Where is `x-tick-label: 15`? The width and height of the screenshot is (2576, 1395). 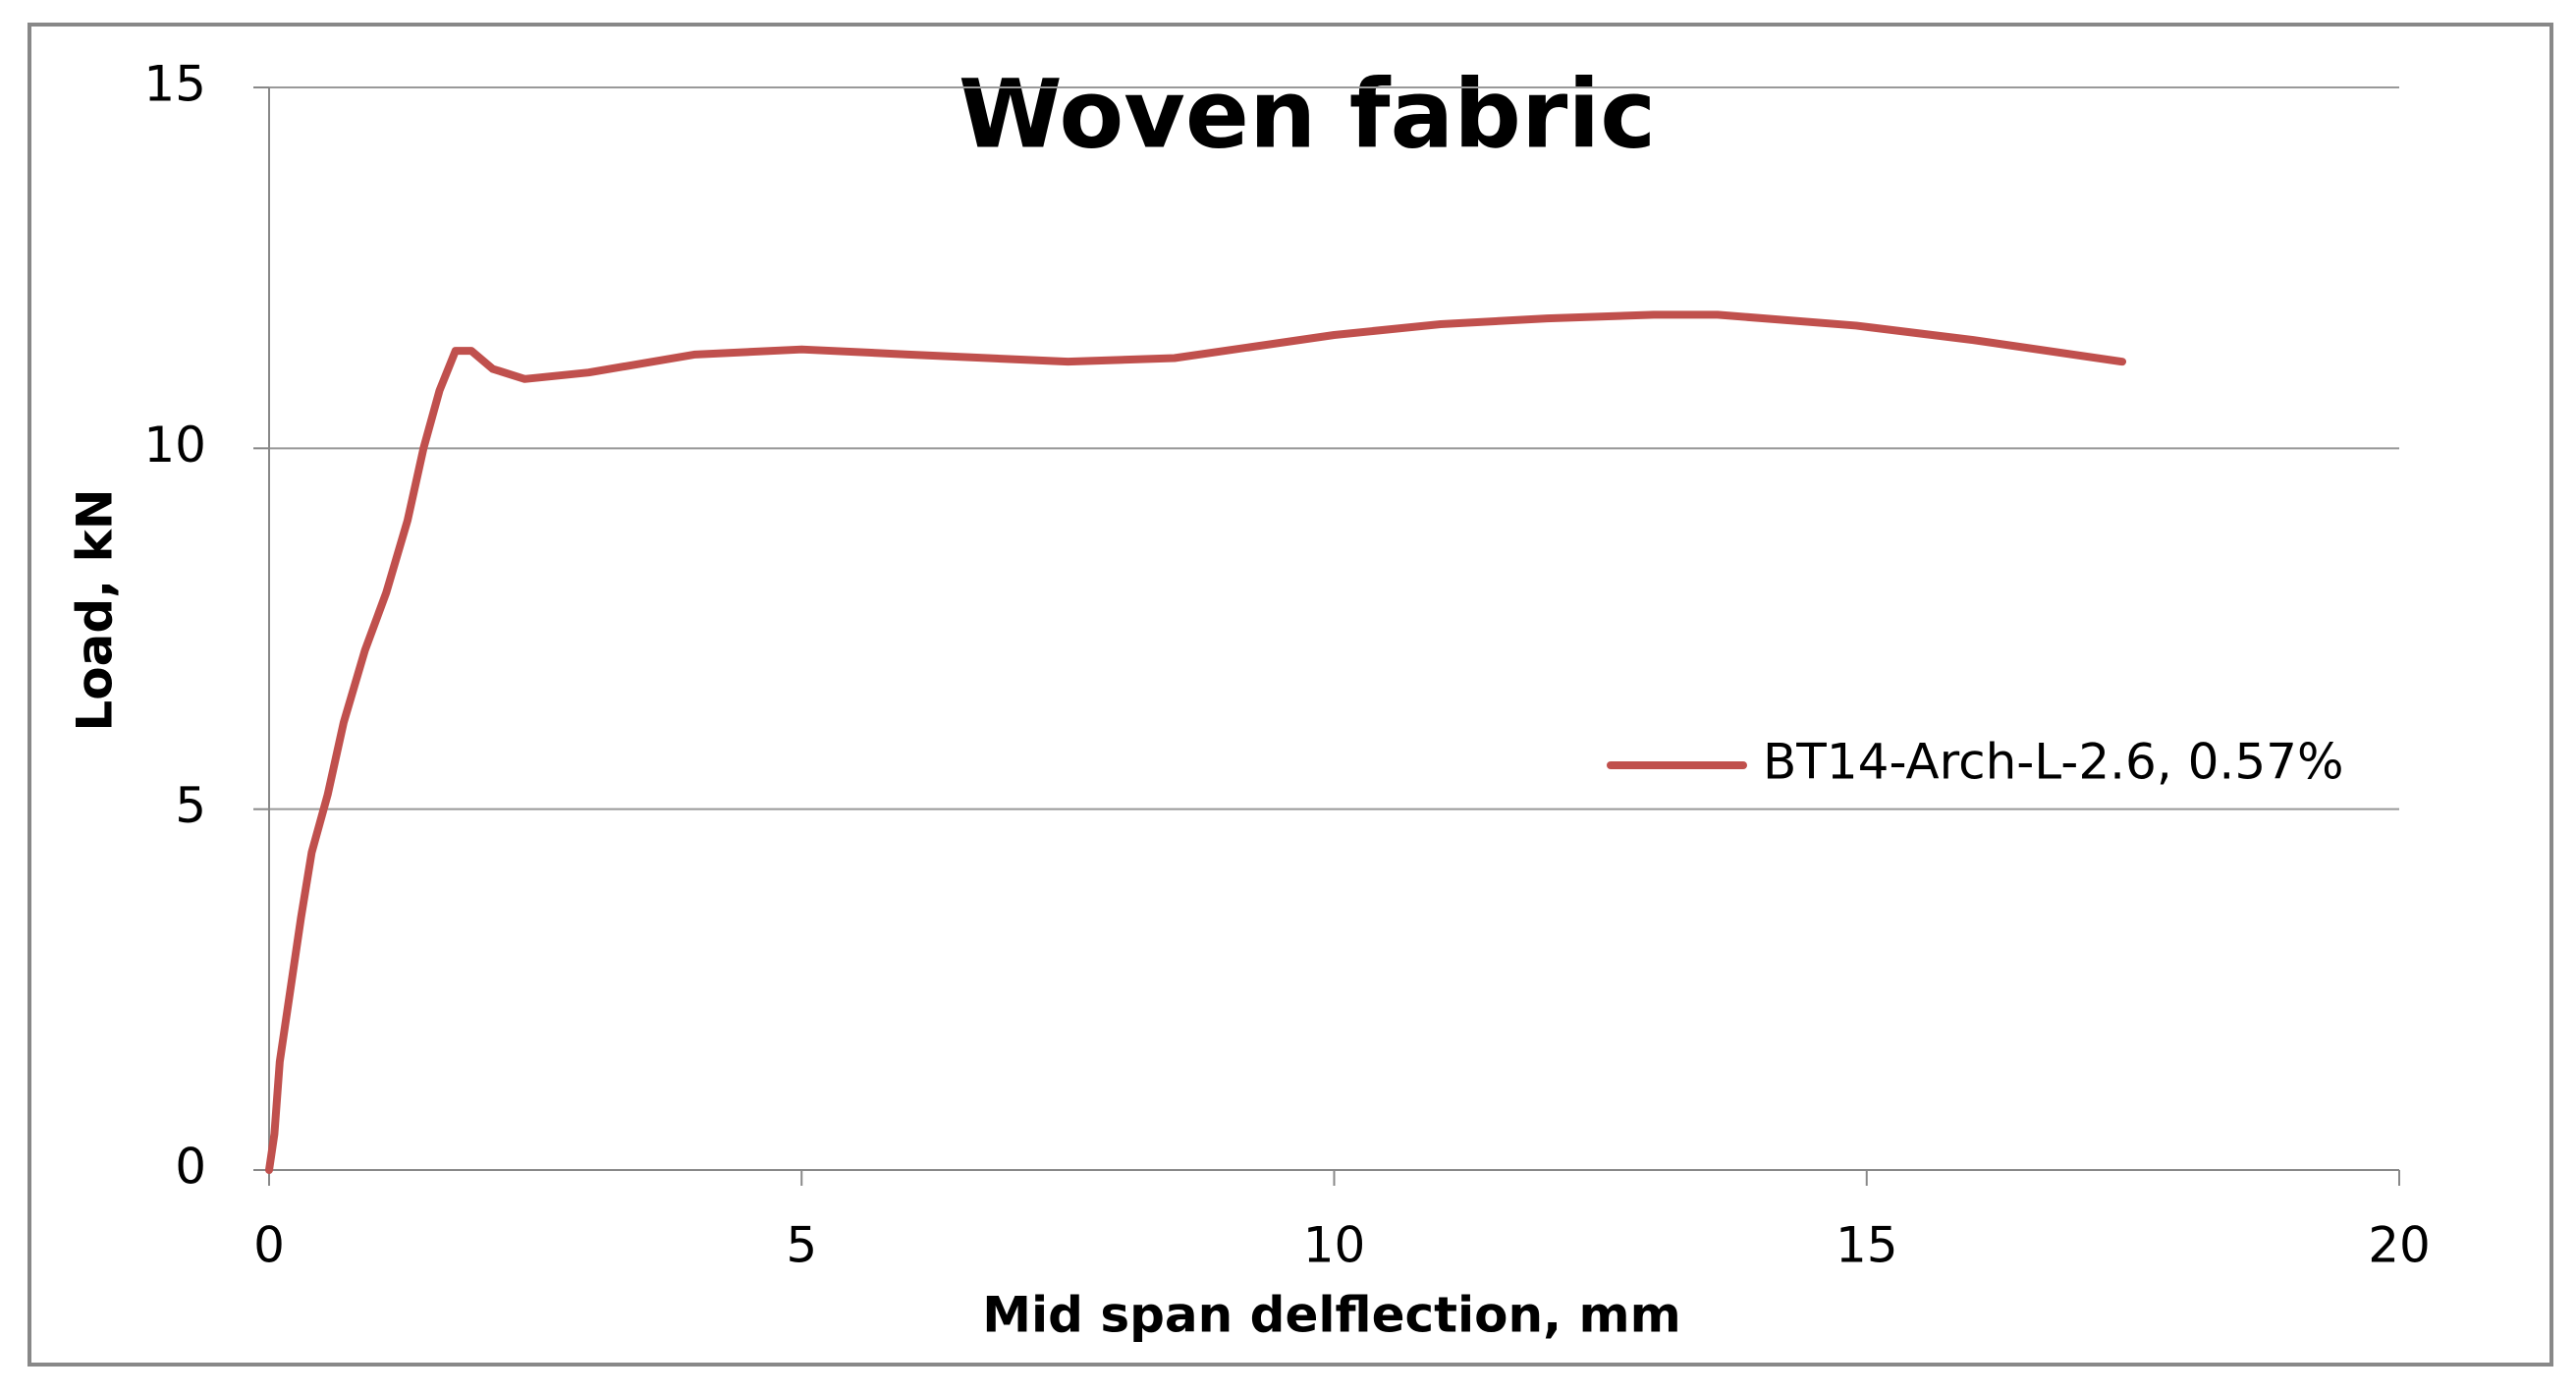
x-tick-label: 15 is located at coordinates (1867, 1245).